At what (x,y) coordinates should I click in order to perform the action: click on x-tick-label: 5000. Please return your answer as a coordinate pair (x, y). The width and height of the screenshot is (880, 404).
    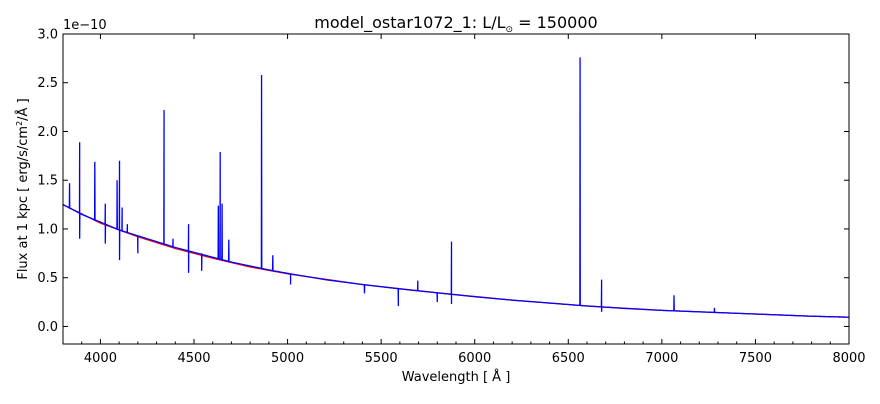
    Looking at the image, I should click on (287, 358).